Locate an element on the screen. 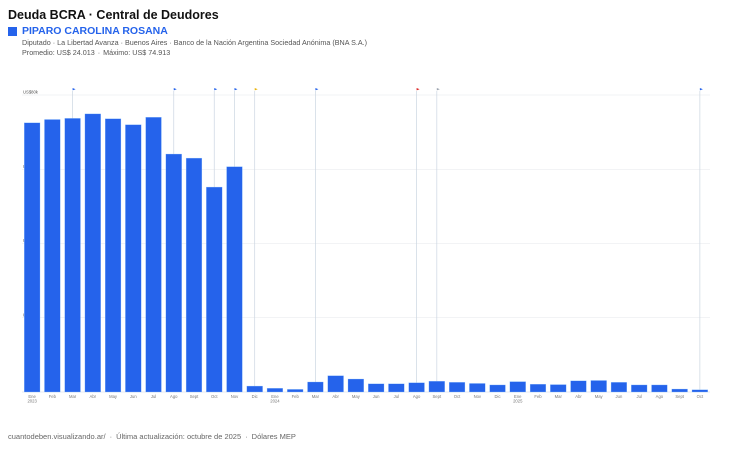 The image size is (730, 451). footer-site: cuantodeben.visualizando.ar/ is located at coordinates (57, 436).